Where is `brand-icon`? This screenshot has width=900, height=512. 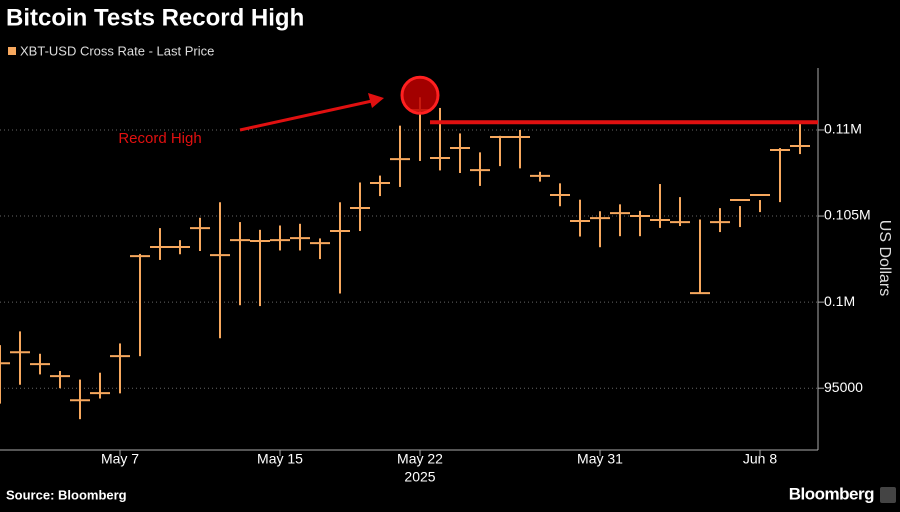
brand-icon is located at coordinates (888, 495).